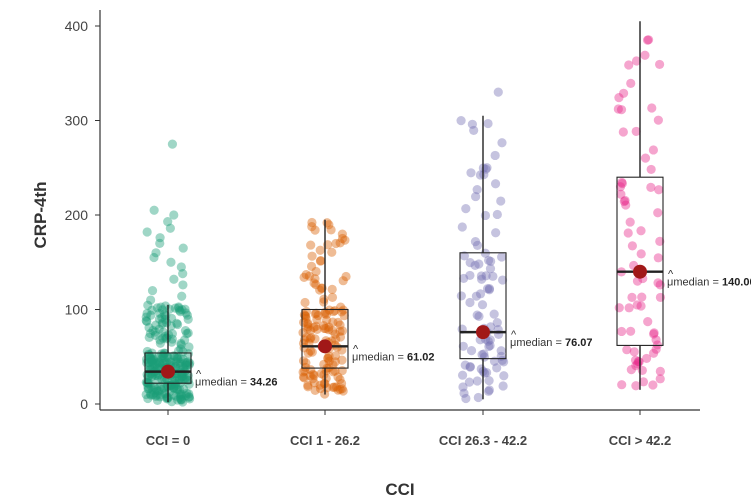  Describe the element at coordinates (168, 440) in the screenshot. I see `x-category-label: CCI = 0` at that location.